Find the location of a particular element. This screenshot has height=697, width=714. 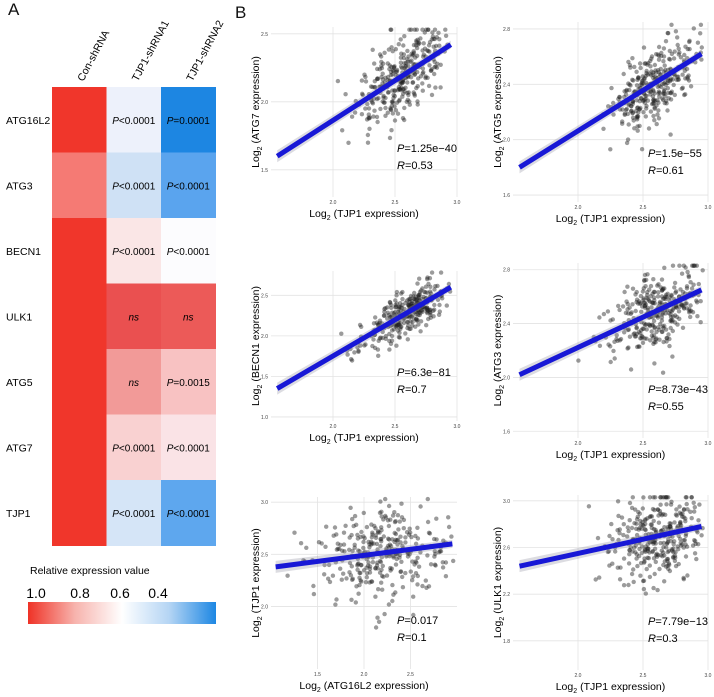

y-tick-label: 2.5 is located at coordinates (264, 296).